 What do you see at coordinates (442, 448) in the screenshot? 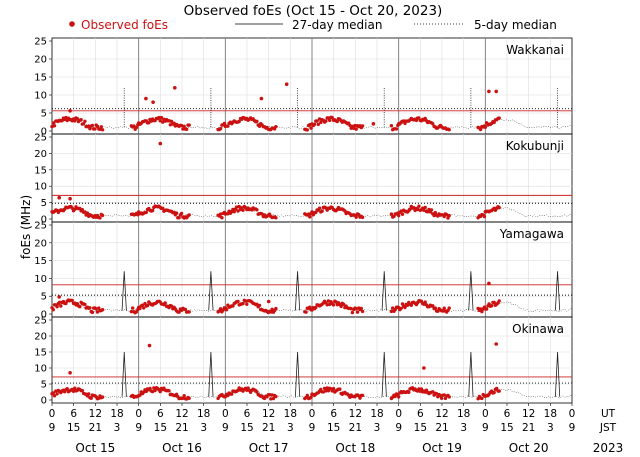
I see `day-label: Oct 19` at bounding box center [442, 448].